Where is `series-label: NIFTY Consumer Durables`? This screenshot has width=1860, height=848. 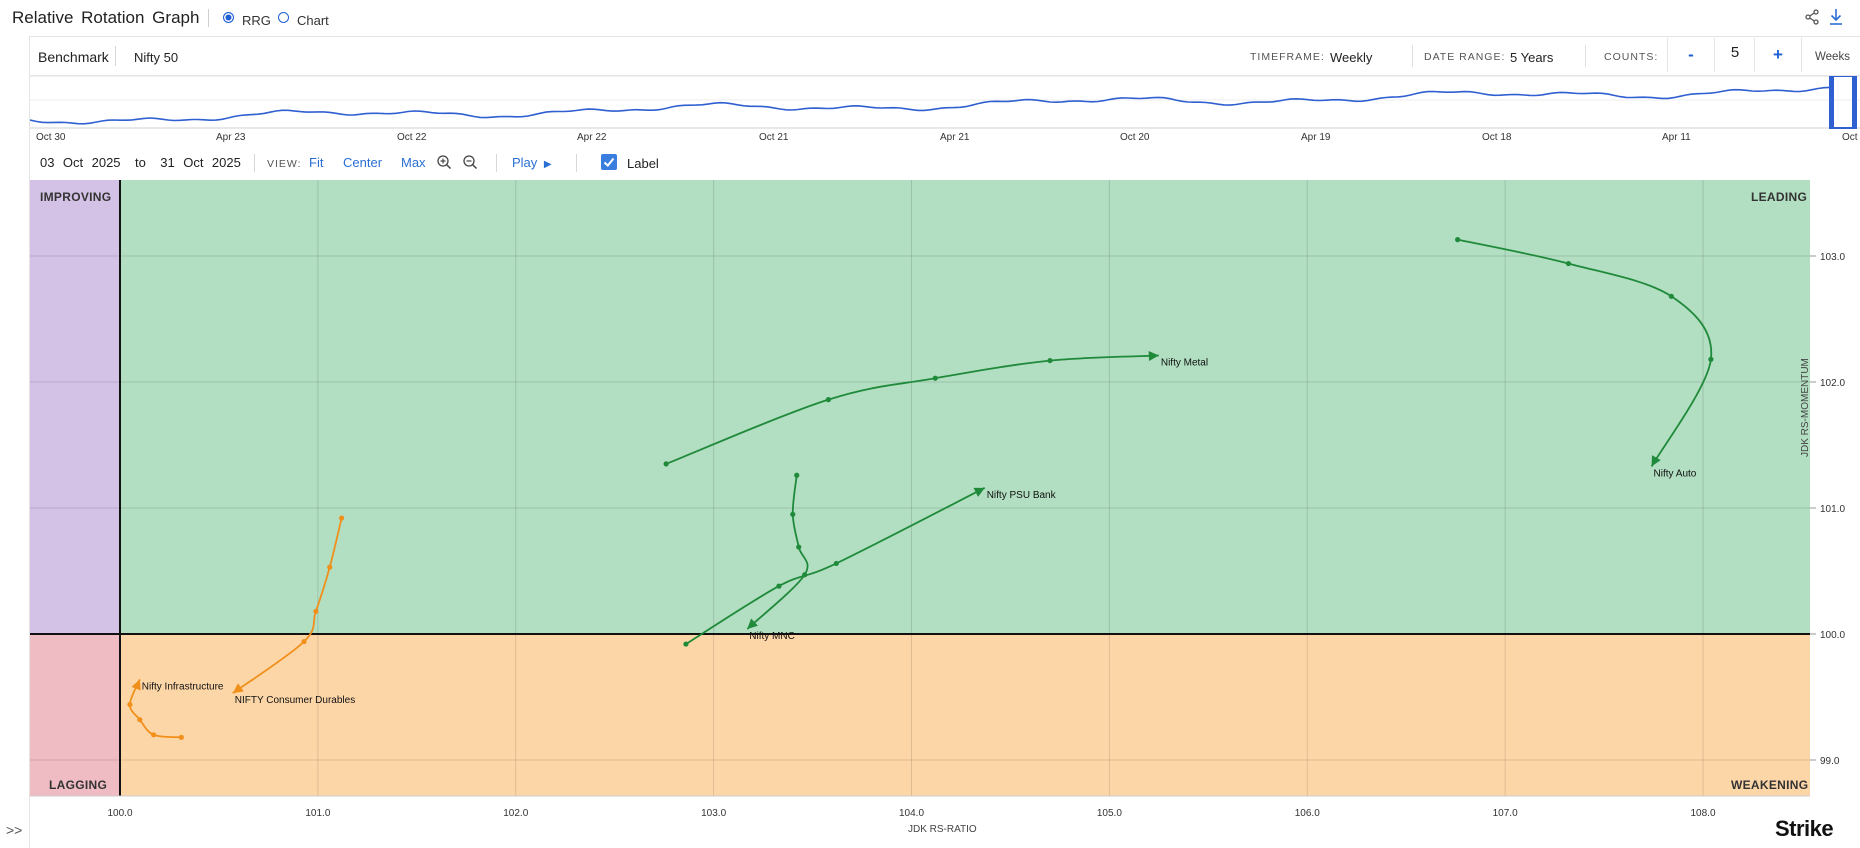
series-label: NIFTY Consumer Durables is located at coordinates (295, 700).